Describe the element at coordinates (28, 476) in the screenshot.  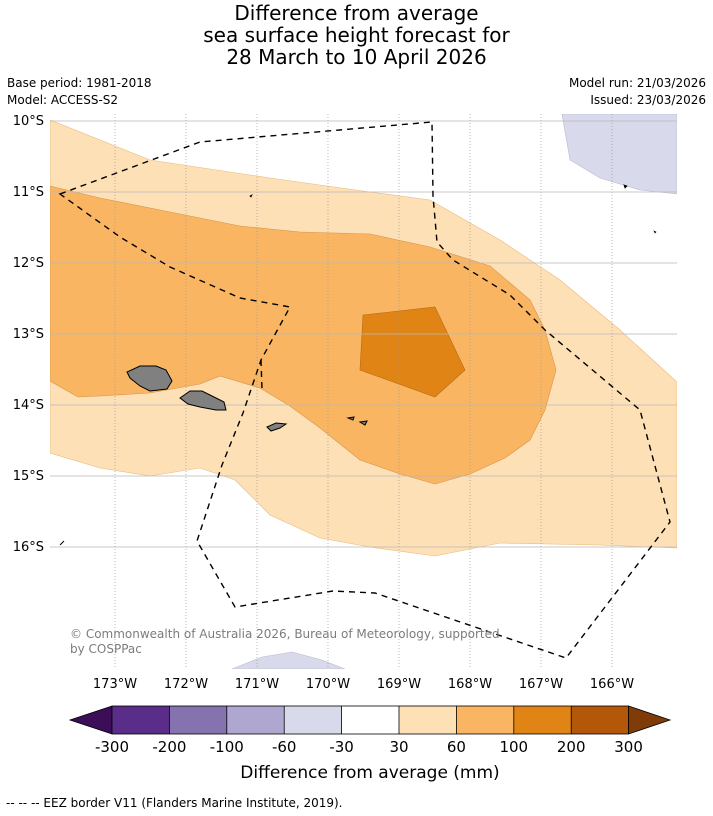
I see `lat-label-15s: 15°S` at that location.